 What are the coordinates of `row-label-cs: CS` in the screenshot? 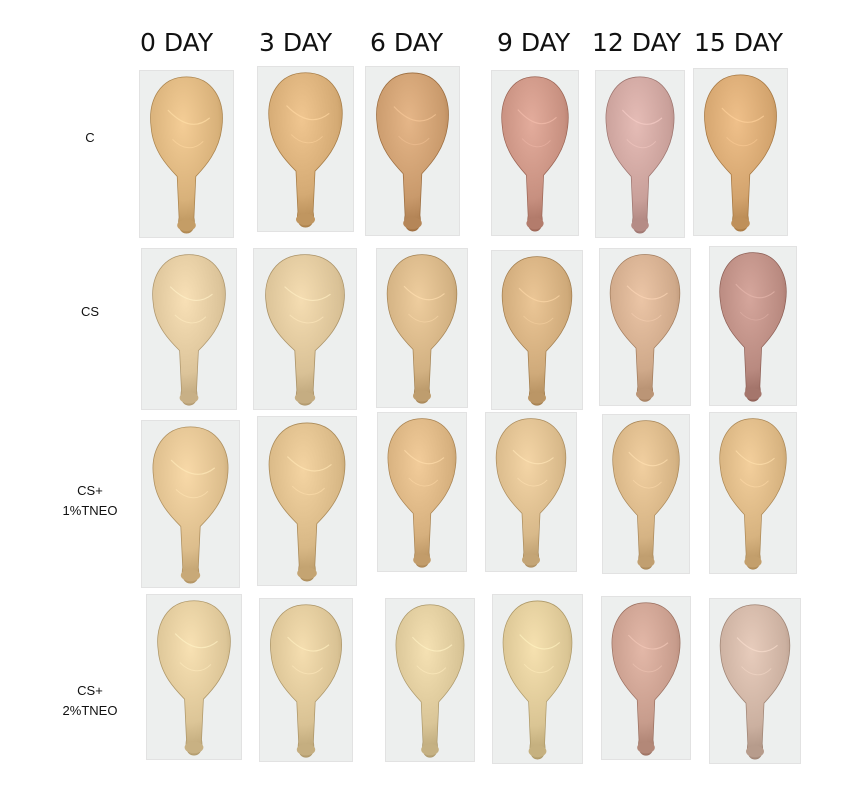 It's located at (90, 311).